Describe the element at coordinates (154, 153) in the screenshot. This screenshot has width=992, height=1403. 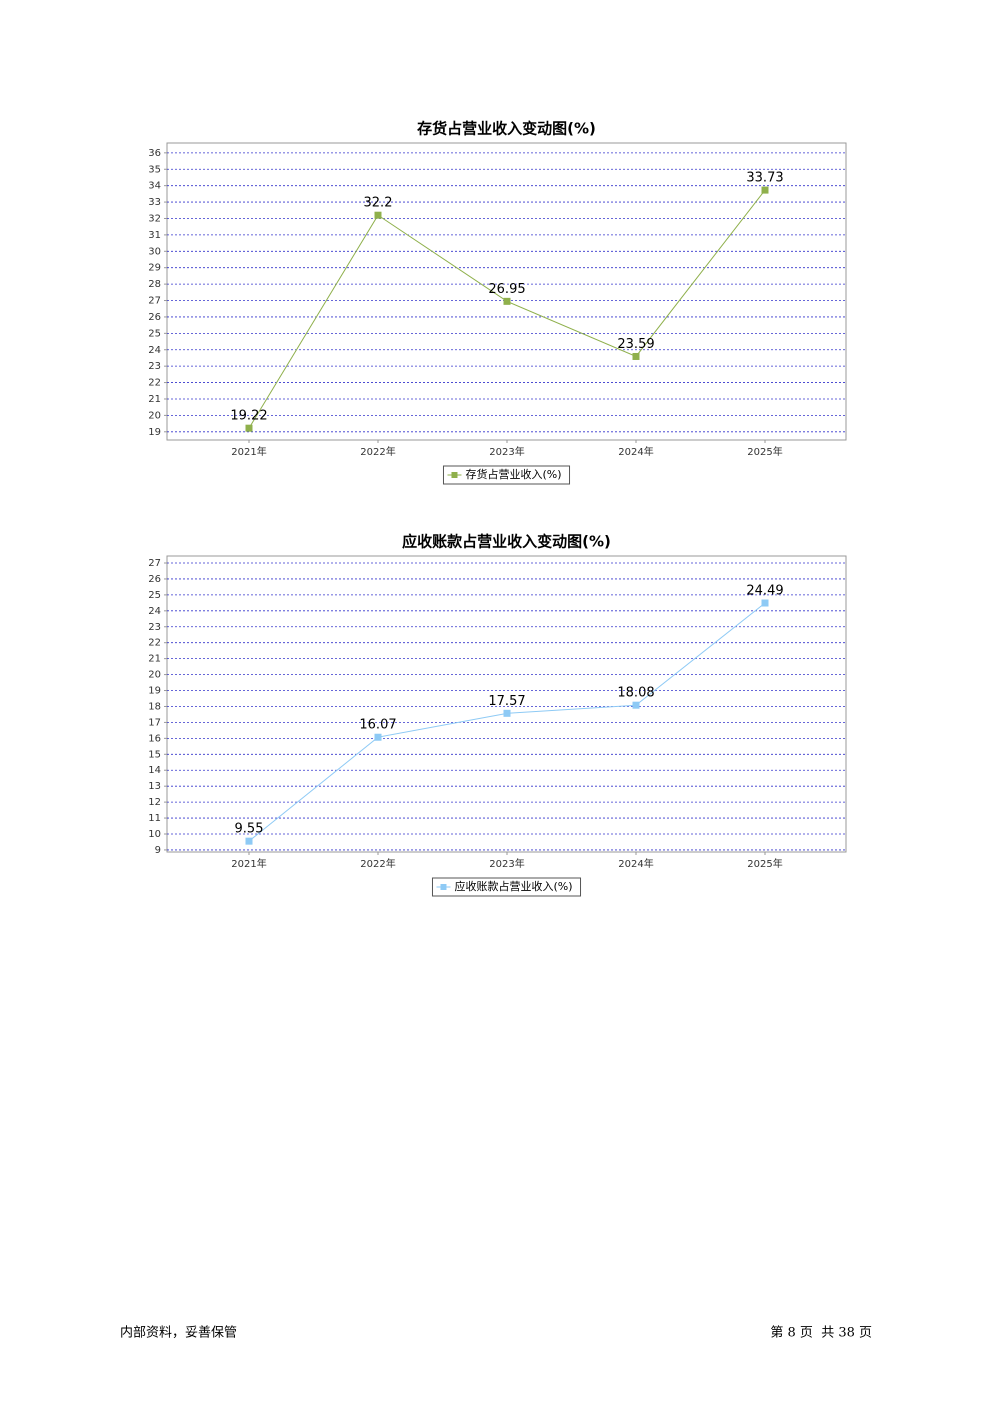
I see `y-tick-label: 36` at that location.